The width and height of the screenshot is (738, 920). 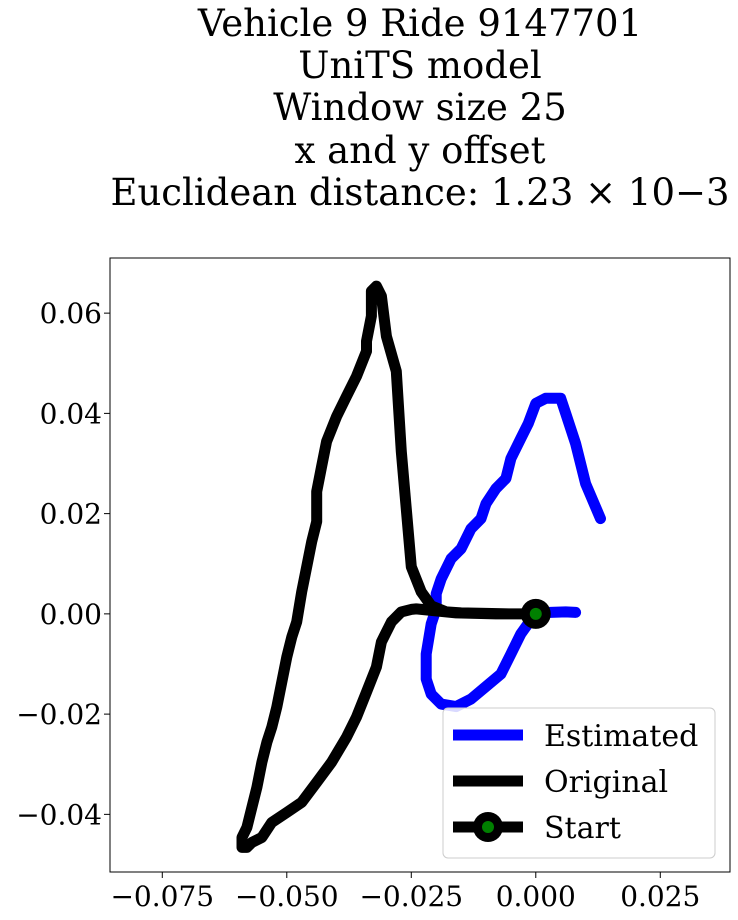 I want to click on start-marker-center, so click(x=535, y=613).